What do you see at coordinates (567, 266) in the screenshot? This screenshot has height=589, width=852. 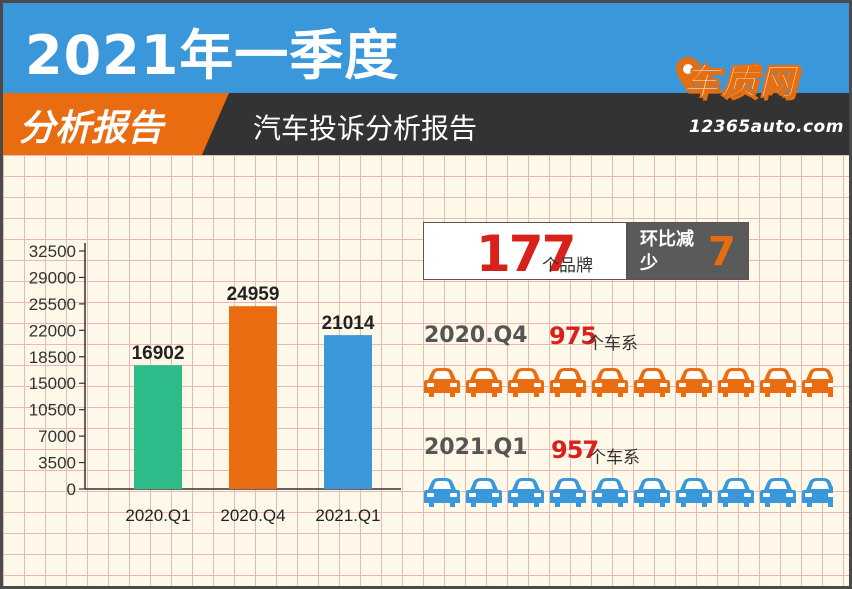 I see `brands-unit: 个品牌` at bounding box center [567, 266].